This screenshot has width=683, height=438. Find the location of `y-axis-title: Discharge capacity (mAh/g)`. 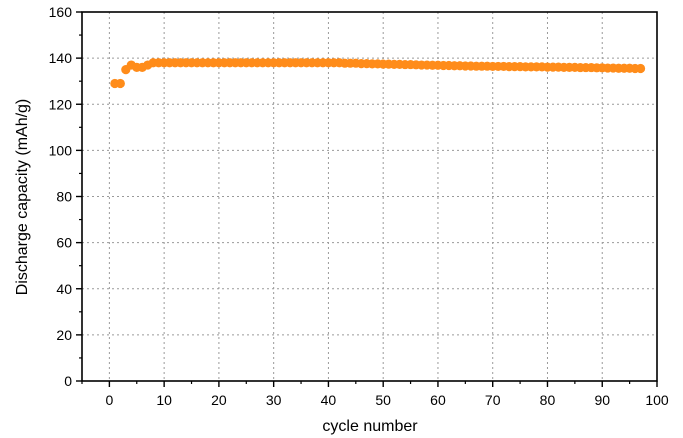

y-axis-title: Discharge capacity (mAh/g) is located at coordinates (22, 197).